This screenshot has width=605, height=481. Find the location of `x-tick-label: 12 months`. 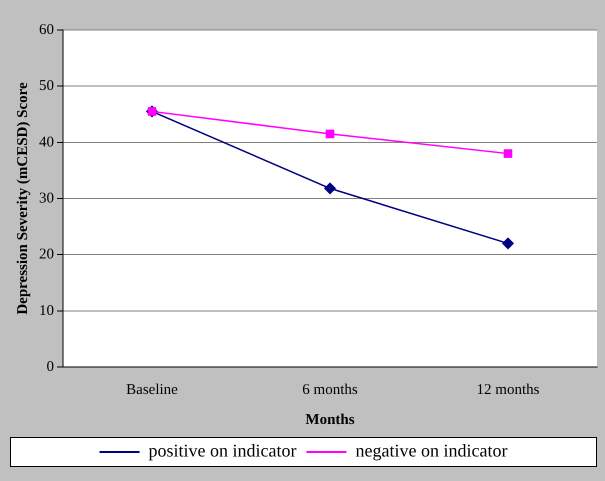

x-tick-label: 12 months is located at coordinates (508, 390).